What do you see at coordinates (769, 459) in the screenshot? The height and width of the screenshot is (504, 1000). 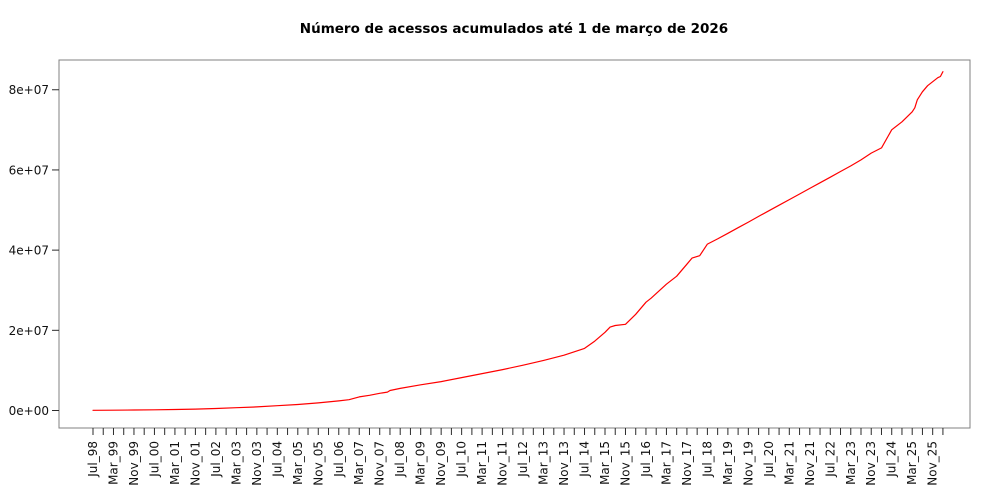 I see `x-tick-label: Jul_20` at bounding box center [769, 459].